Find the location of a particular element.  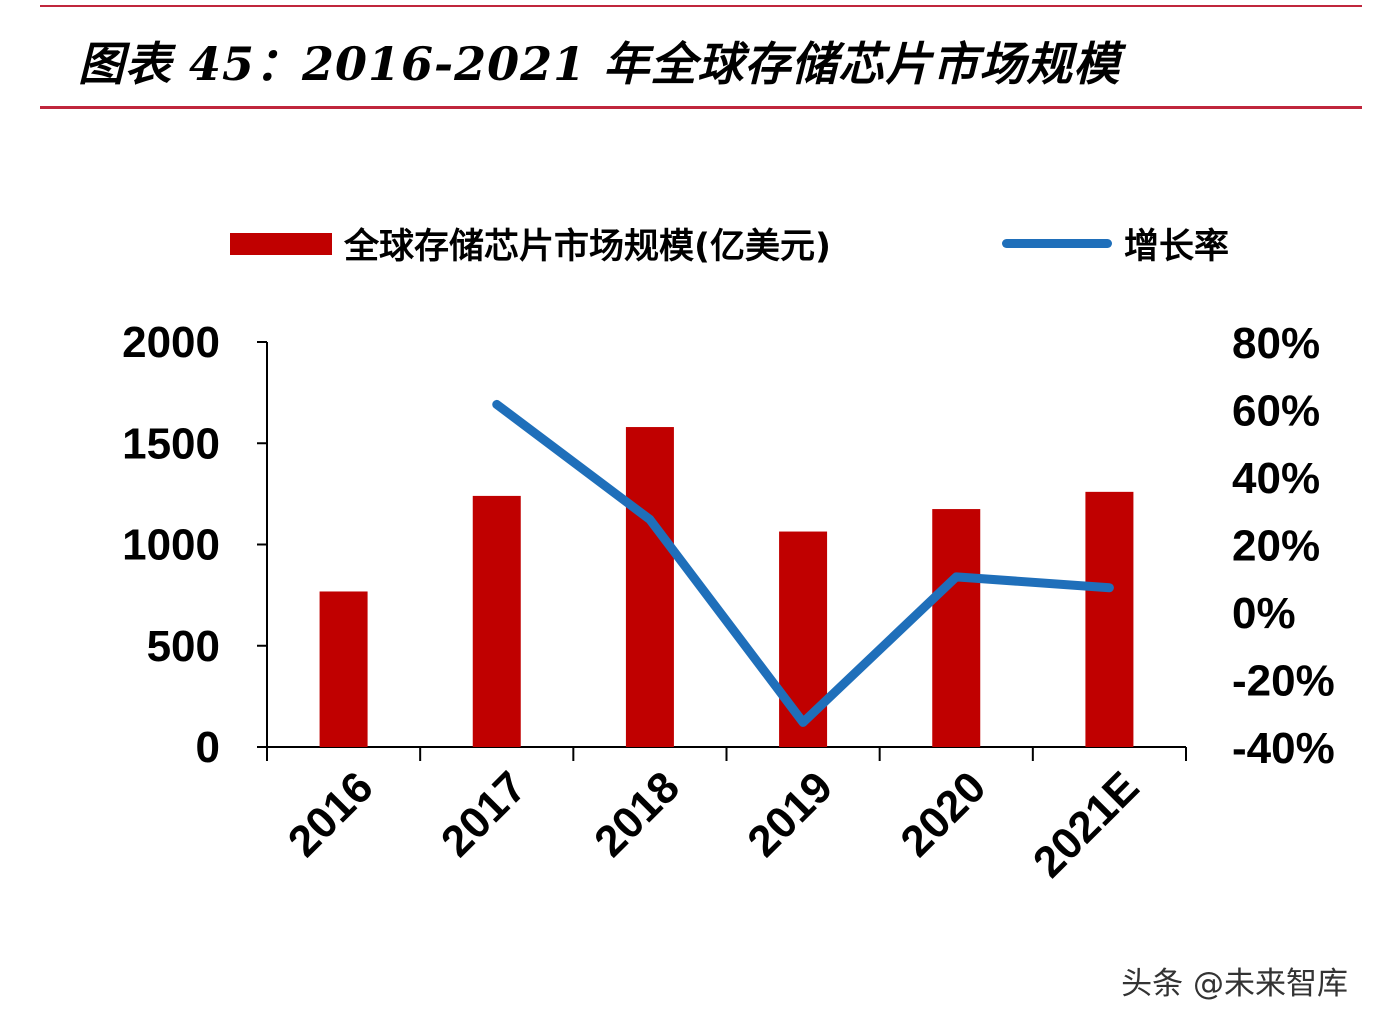

y-right-tick-label: 0% is located at coordinates (1264, 613).